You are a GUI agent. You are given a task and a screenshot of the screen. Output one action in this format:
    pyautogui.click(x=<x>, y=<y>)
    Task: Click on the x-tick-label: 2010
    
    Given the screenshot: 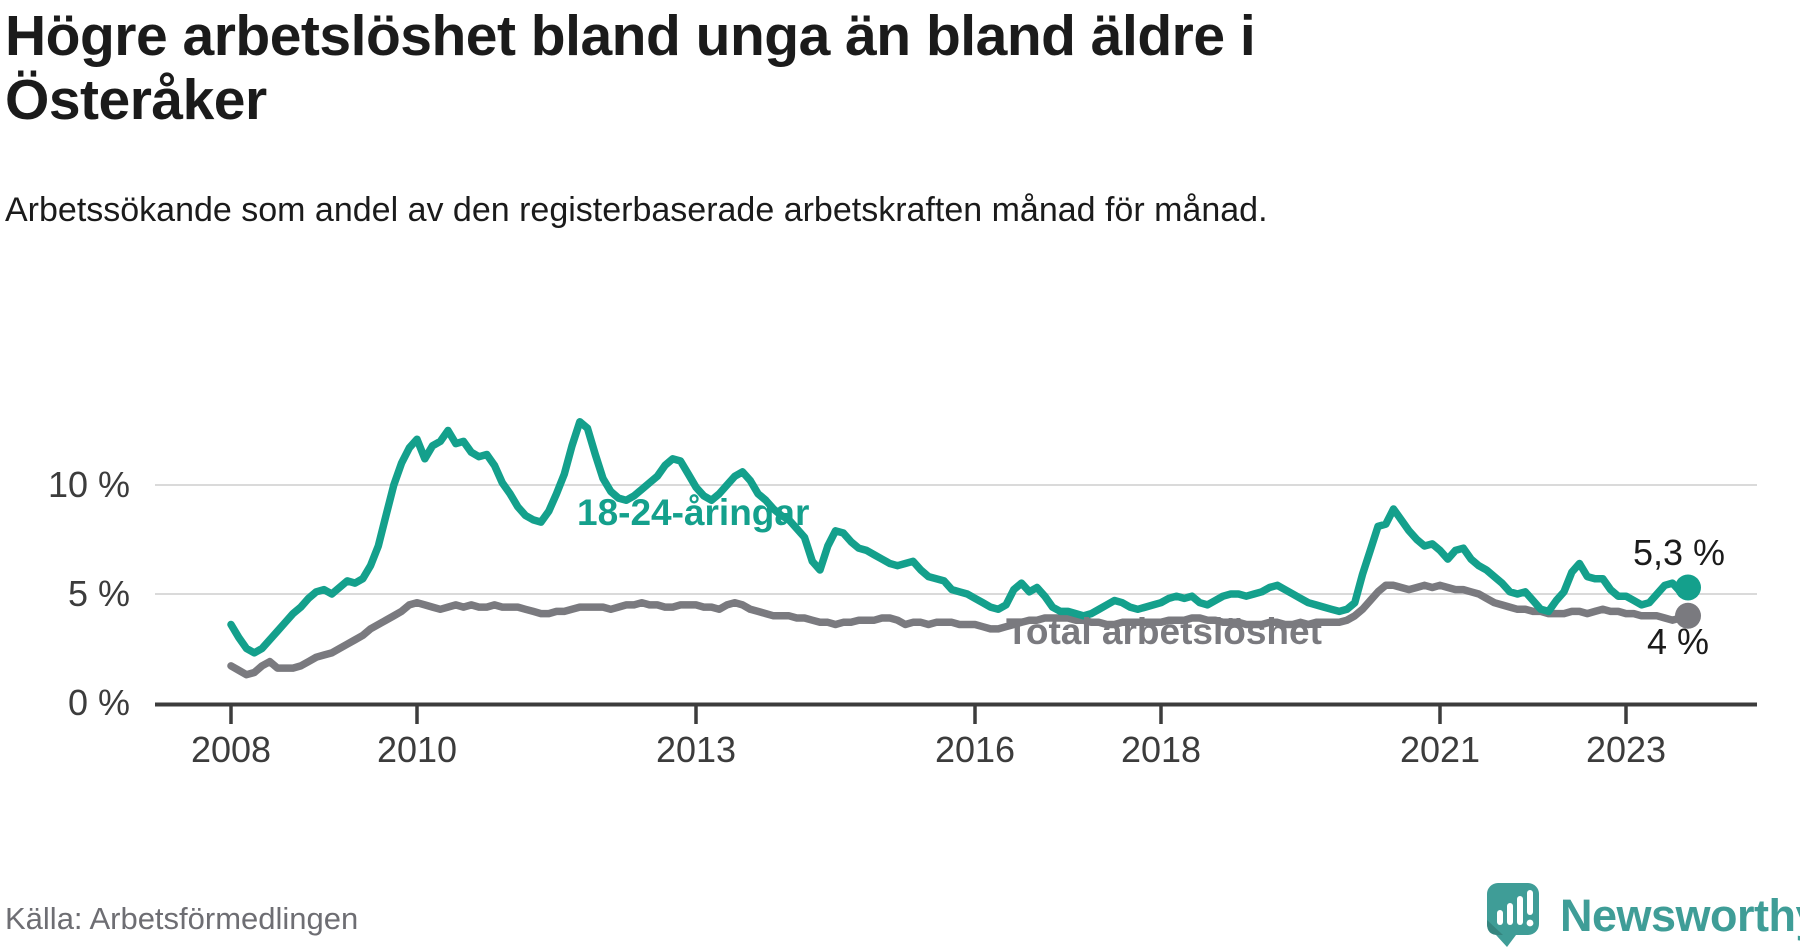 What is the action you would take?
    pyautogui.click(x=417, y=749)
    